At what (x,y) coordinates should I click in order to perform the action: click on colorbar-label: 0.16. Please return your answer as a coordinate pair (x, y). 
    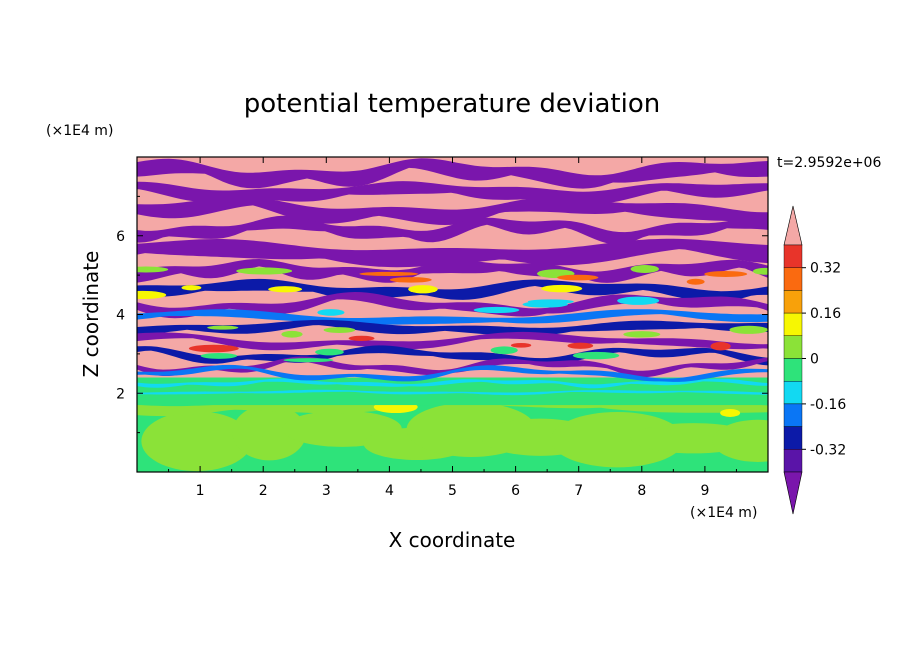
    Looking at the image, I should click on (825, 314).